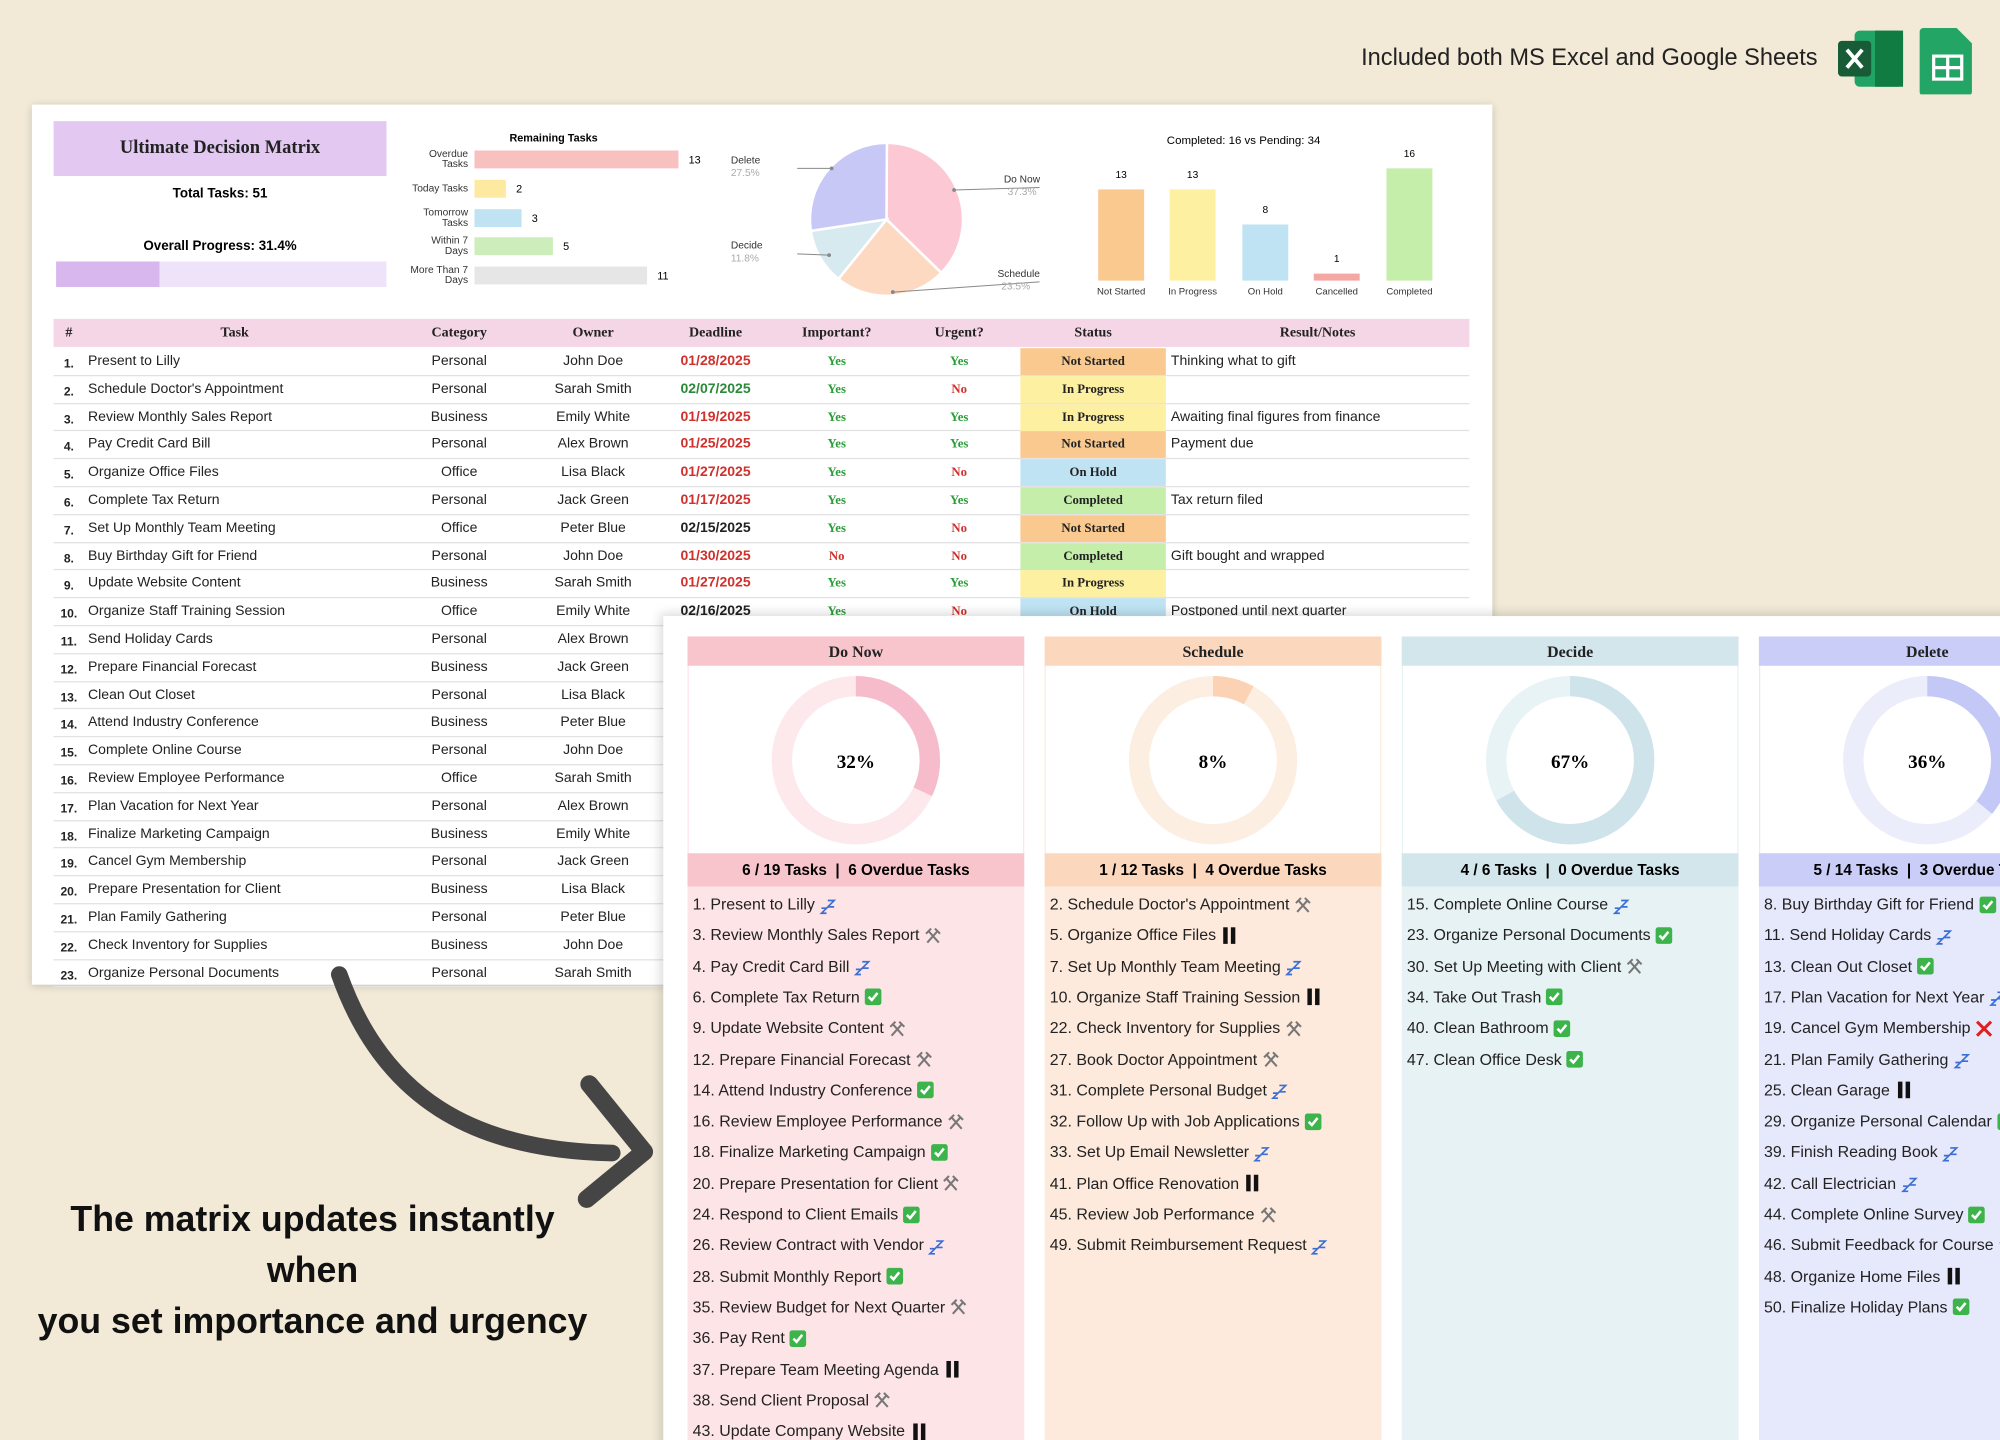 The image size is (2000, 1440). I want to click on task-text: 39. Finish Reading Book, so click(1851, 1152).